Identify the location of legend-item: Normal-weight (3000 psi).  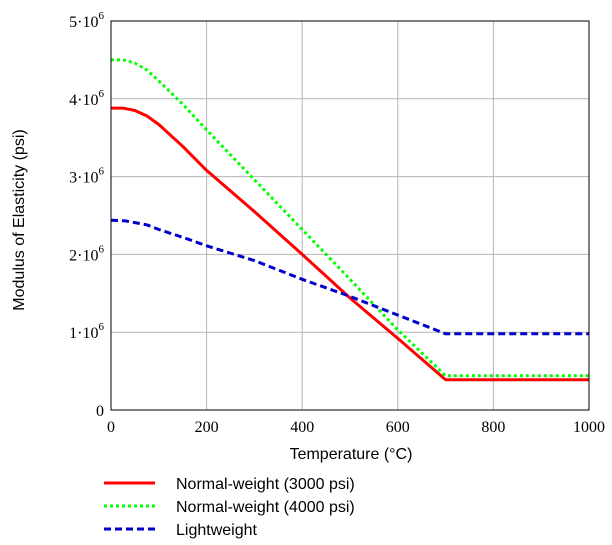
(229, 484).